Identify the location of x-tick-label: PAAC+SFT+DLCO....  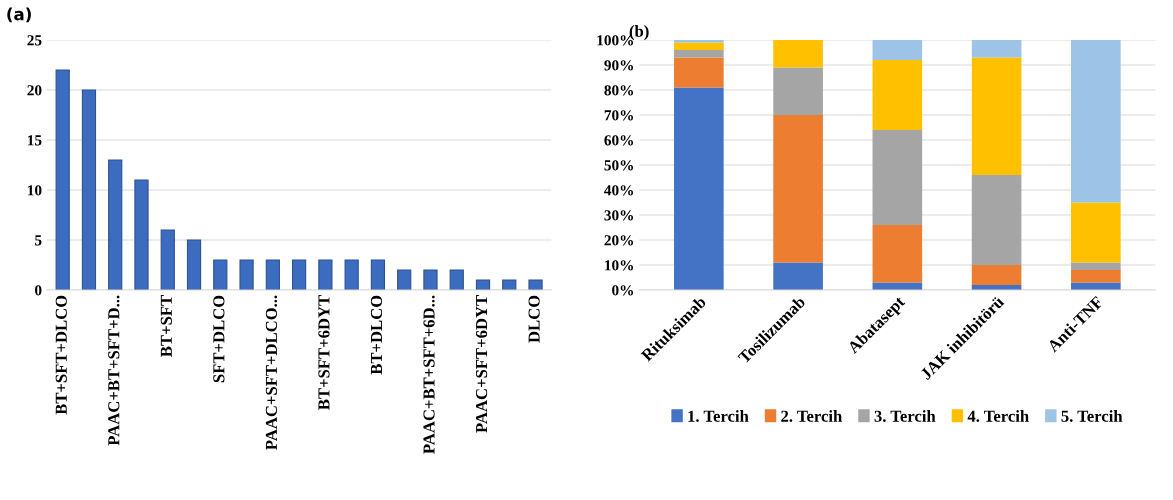
(271, 372).